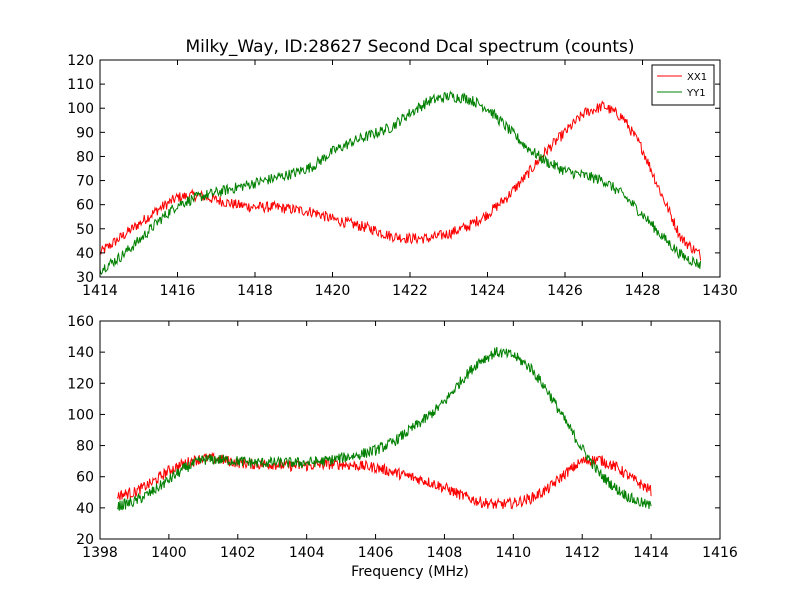  I want to click on x-tick-label: 1424, so click(488, 291).